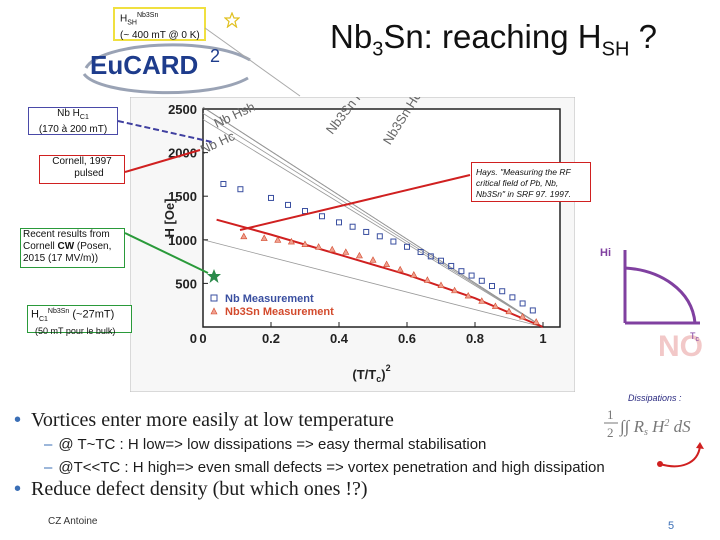 This screenshot has height=540, width=720. I want to click on svg-text: EuCARD, so click(144, 65).